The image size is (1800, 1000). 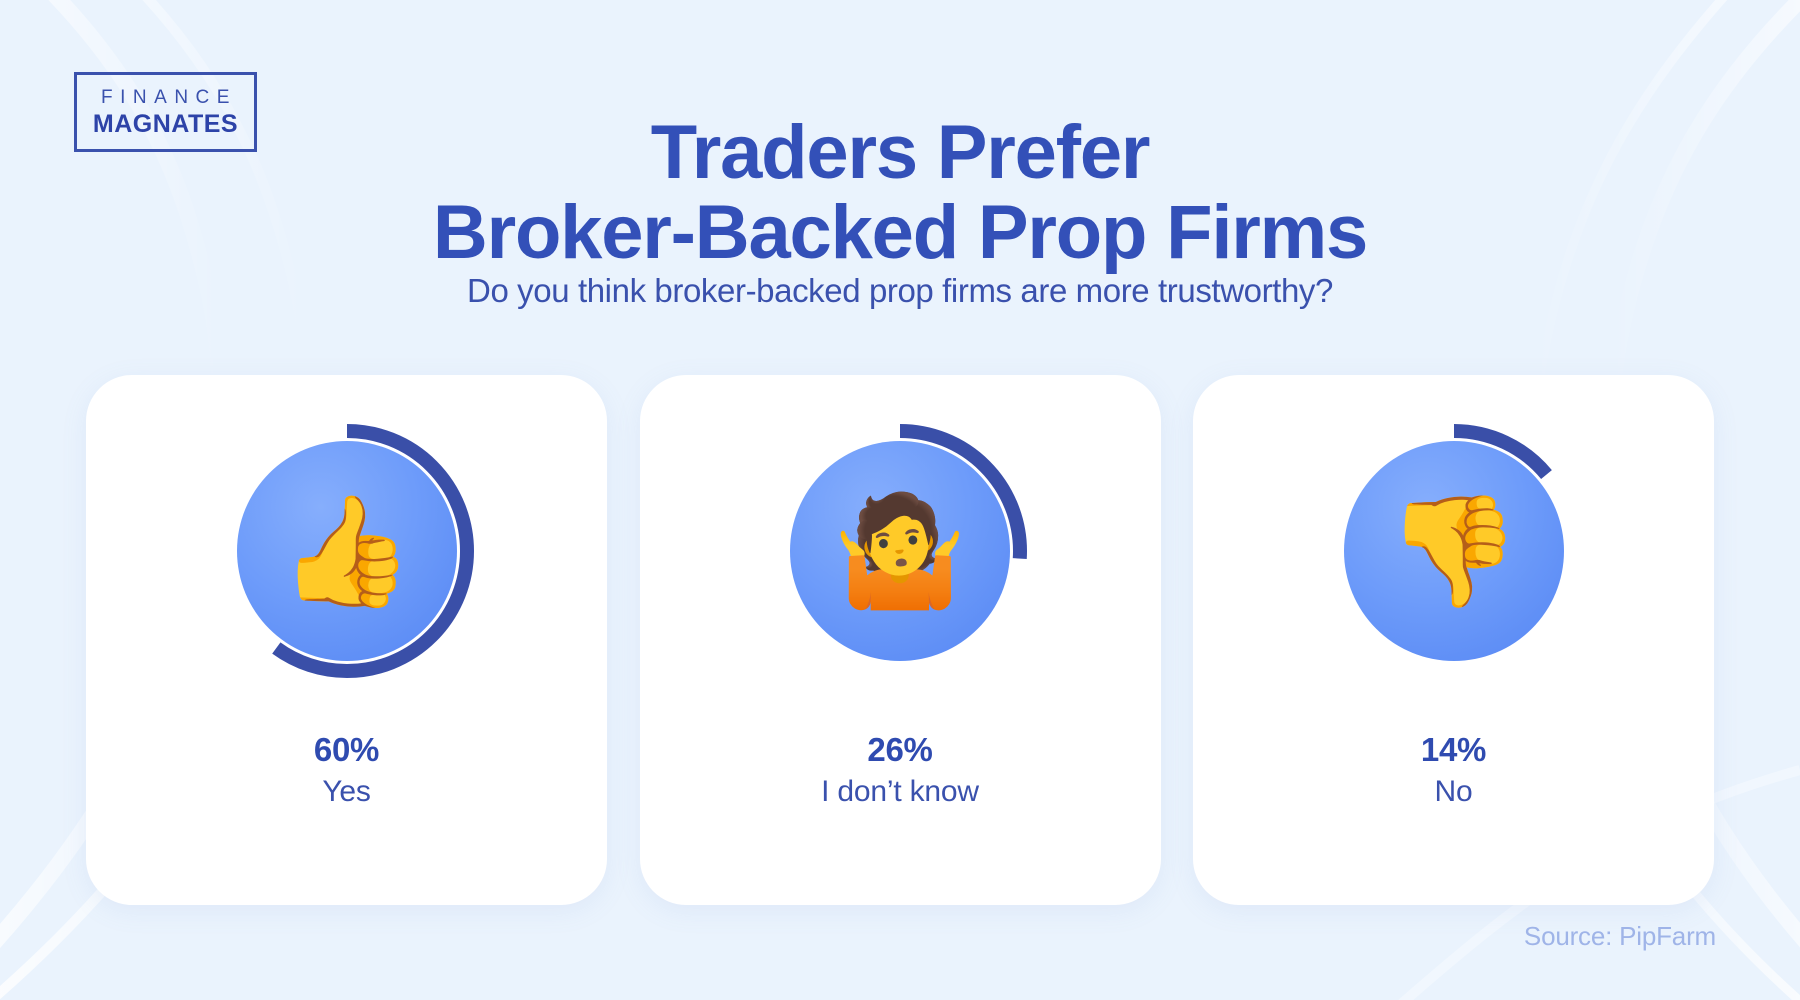 What do you see at coordinates (346, 749) in the screenshot?
I see `stat-percent: 60%` at bounding box center [346, 749].